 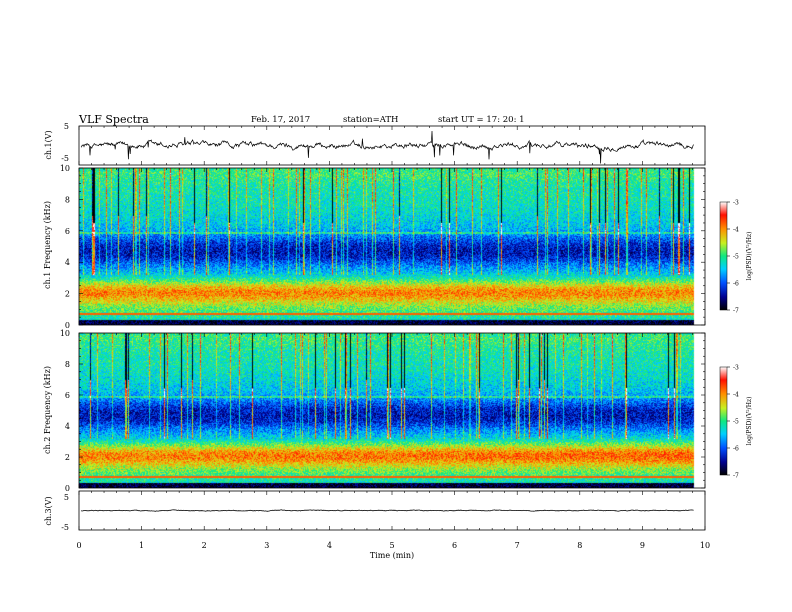 What do you see at coordinates (371, 120) in the screenshot?
I see `station-label: station=ATH` at bounding box center [371, 120].